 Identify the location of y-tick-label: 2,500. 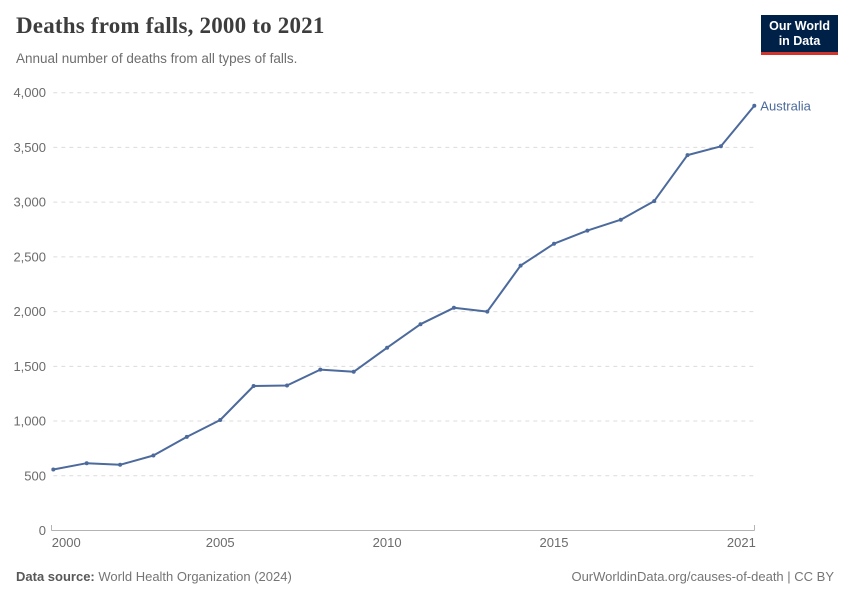
(29, 256).